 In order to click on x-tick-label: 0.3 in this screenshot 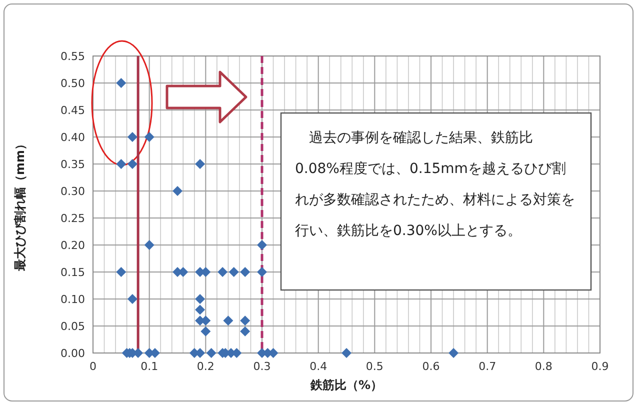, I will do `click(262, 366)`.